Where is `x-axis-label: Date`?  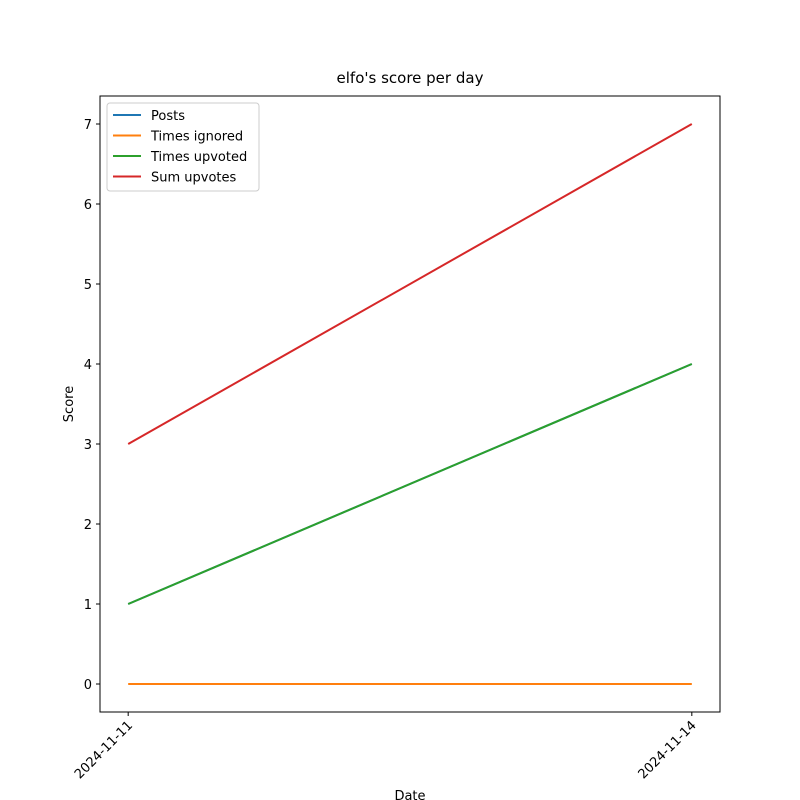
x-axis-label: Date is located at coordinates (409, 794).